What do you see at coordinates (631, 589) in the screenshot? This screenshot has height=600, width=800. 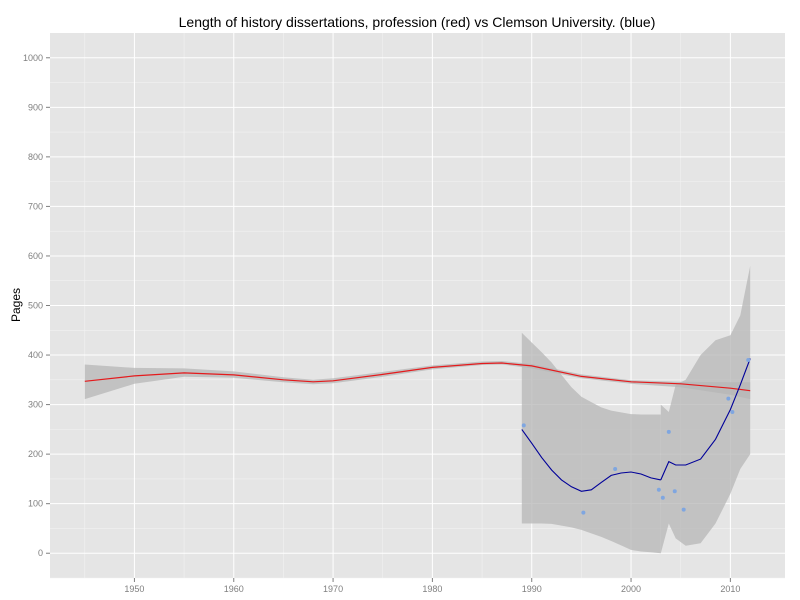 I see `x-tick-label: 2000` at bounding box center [631, 589].